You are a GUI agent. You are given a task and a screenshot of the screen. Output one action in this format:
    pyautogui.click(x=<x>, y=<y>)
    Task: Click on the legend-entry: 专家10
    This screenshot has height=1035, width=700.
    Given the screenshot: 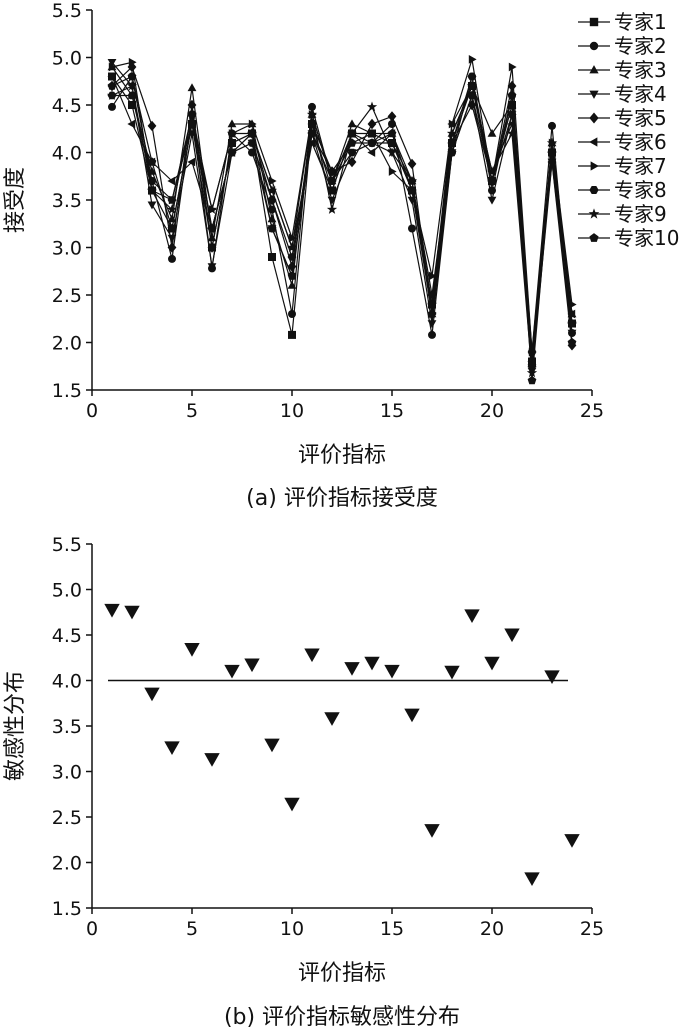 What is the action you would take?
    pyautogui.click(x=628, y=238)
    